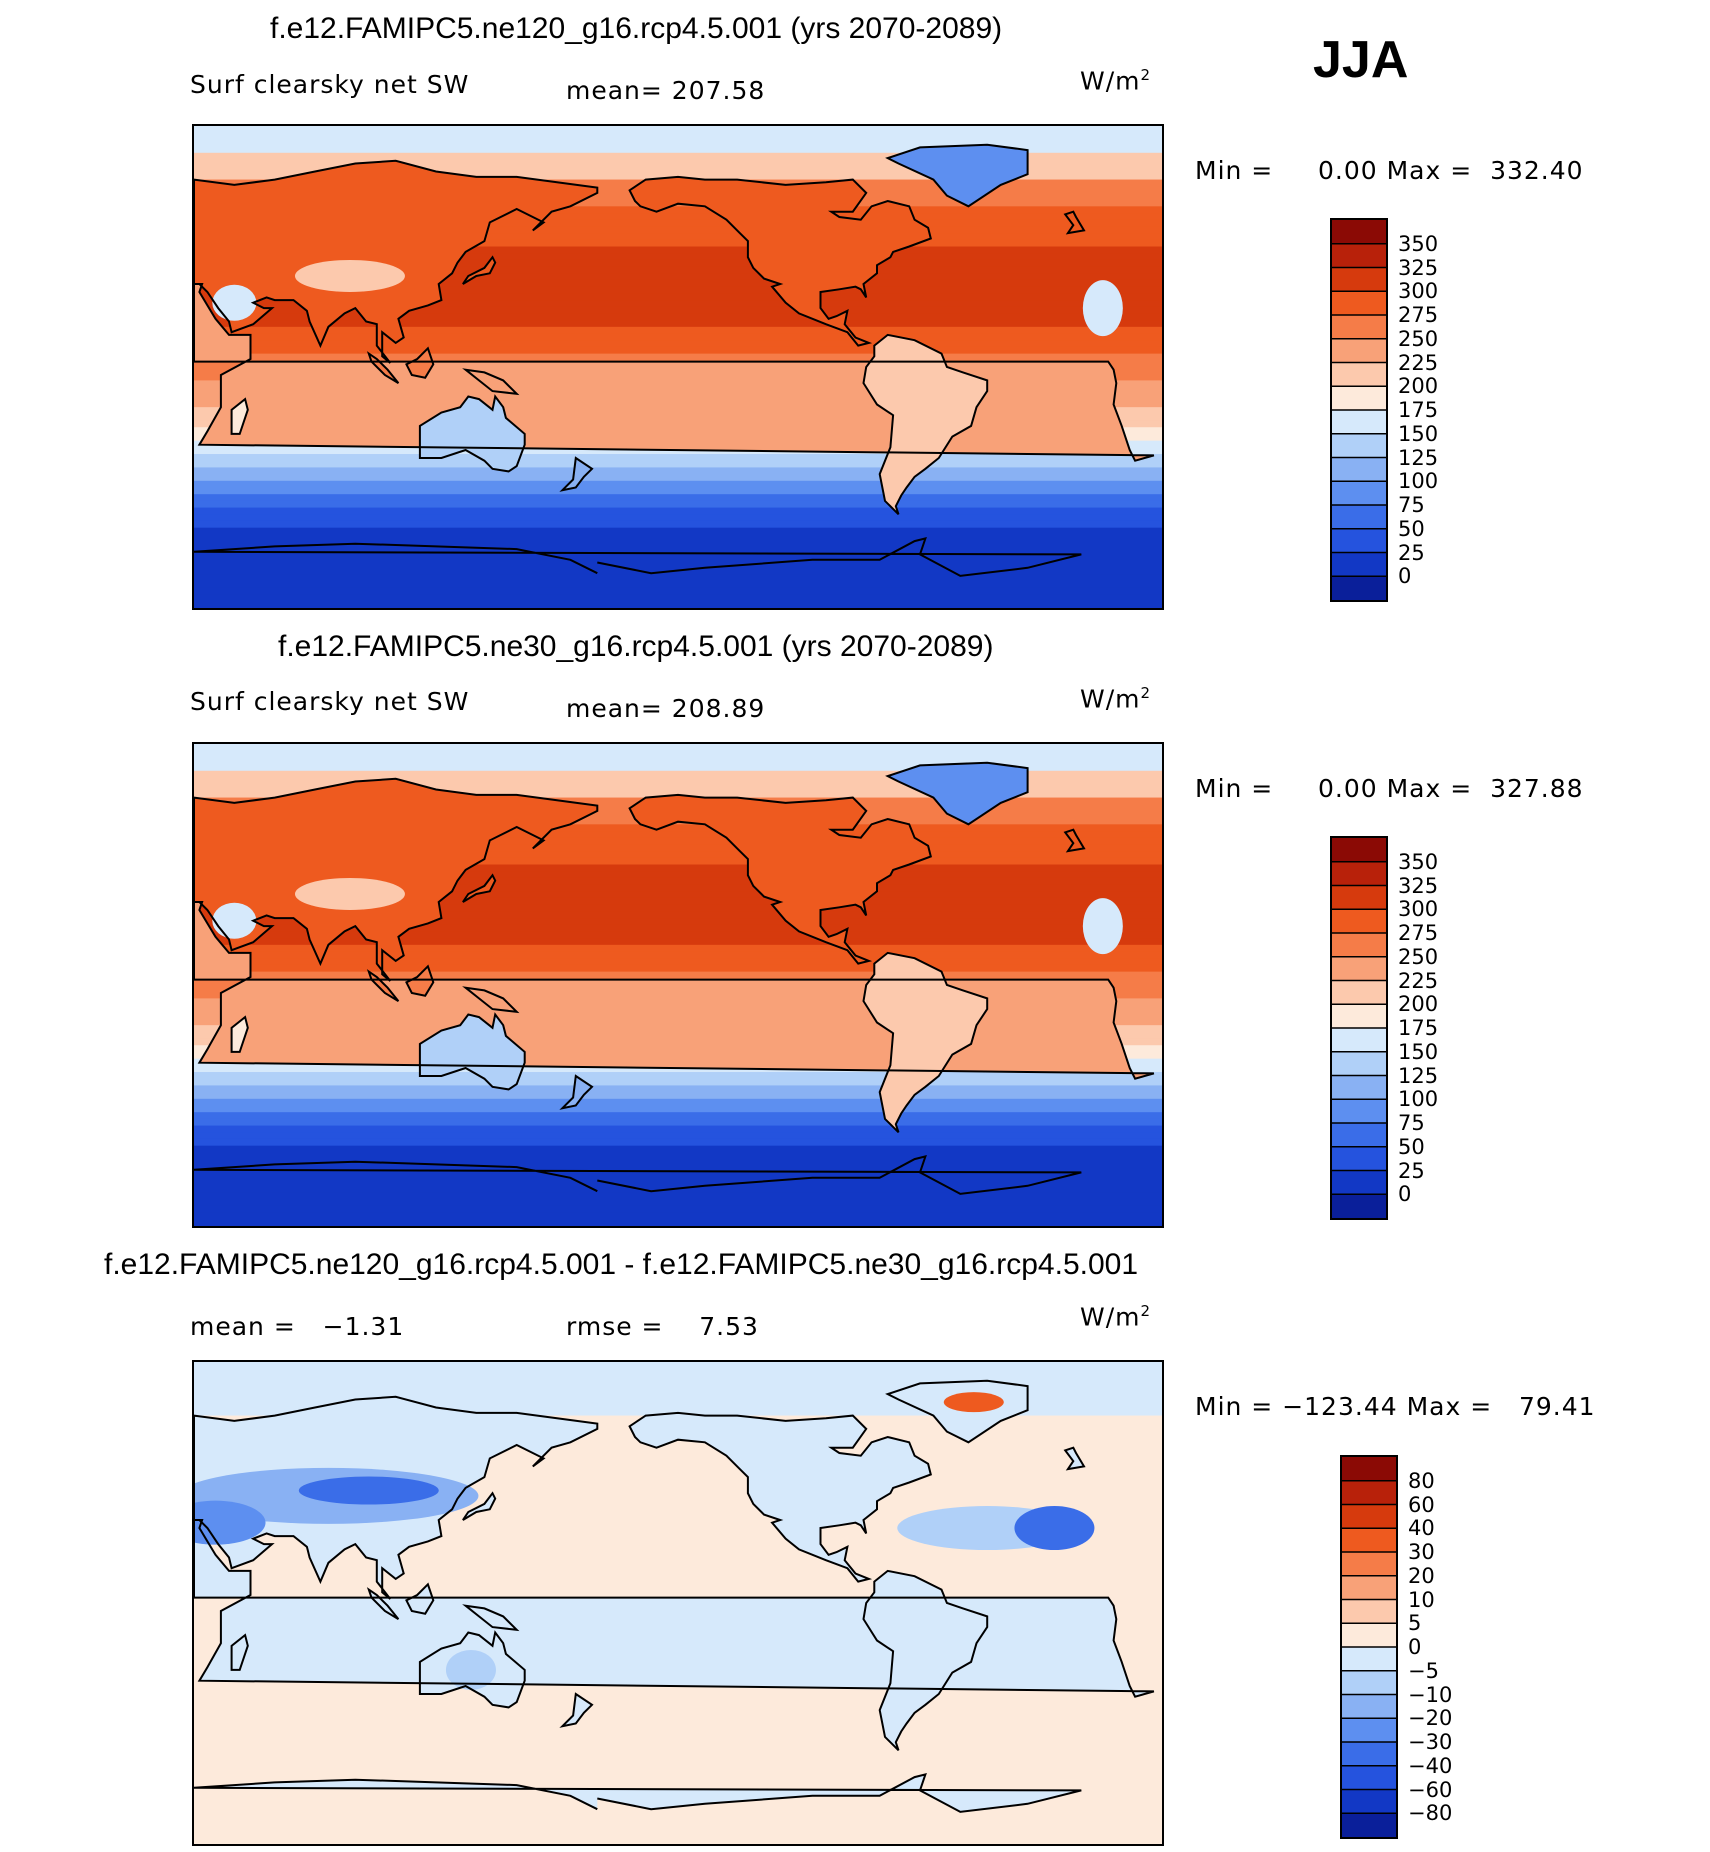  Describe the element at coordinates (491, 381) in the screenshot. I see `land-fill-newguinea` at that location.